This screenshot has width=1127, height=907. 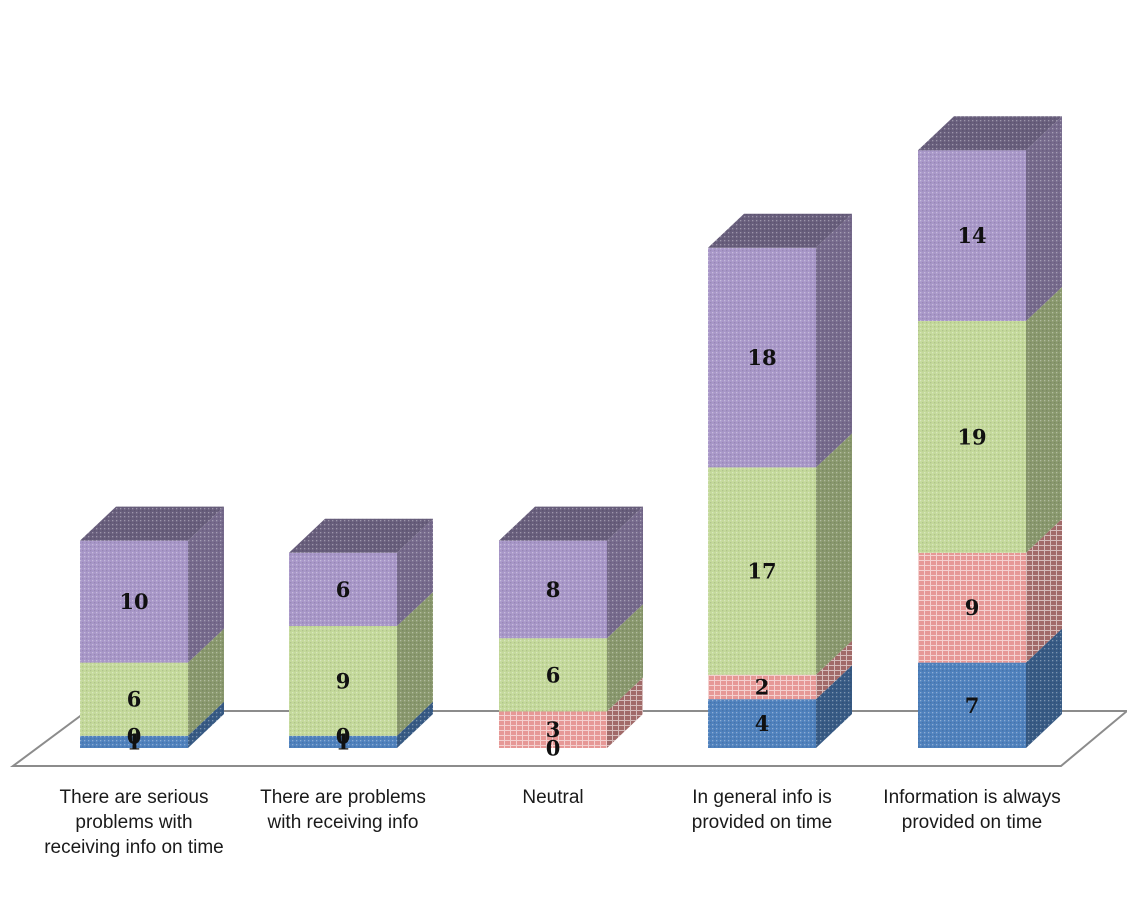 What do you see at coordinates (625, 572) in the screenshot?
I see `bar-side-texture-c2-s3` at bounding box center [625, 572].